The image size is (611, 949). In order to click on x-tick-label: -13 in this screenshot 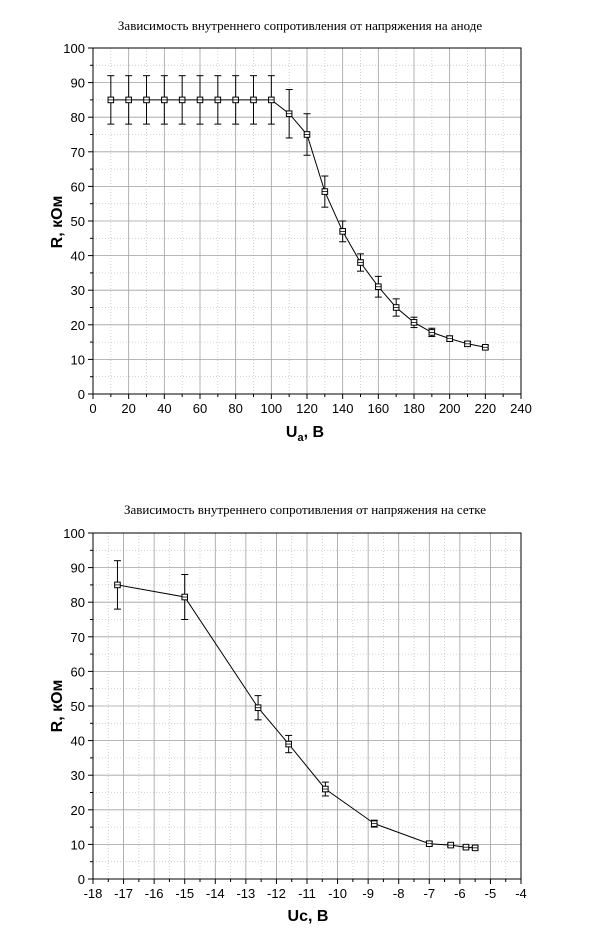, I will do `click(245, 893)`.